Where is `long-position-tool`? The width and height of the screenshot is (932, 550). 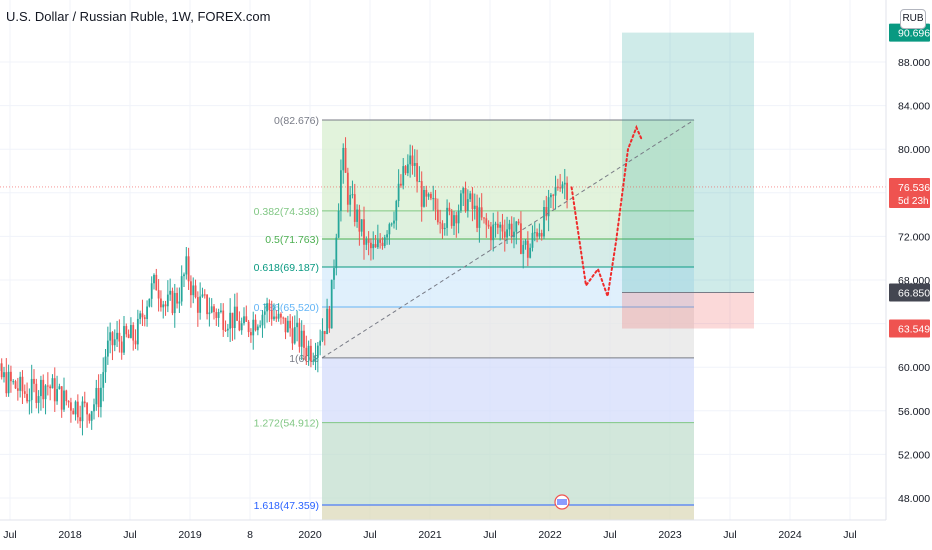 long-position-tool is located at coordinates (688, 180).